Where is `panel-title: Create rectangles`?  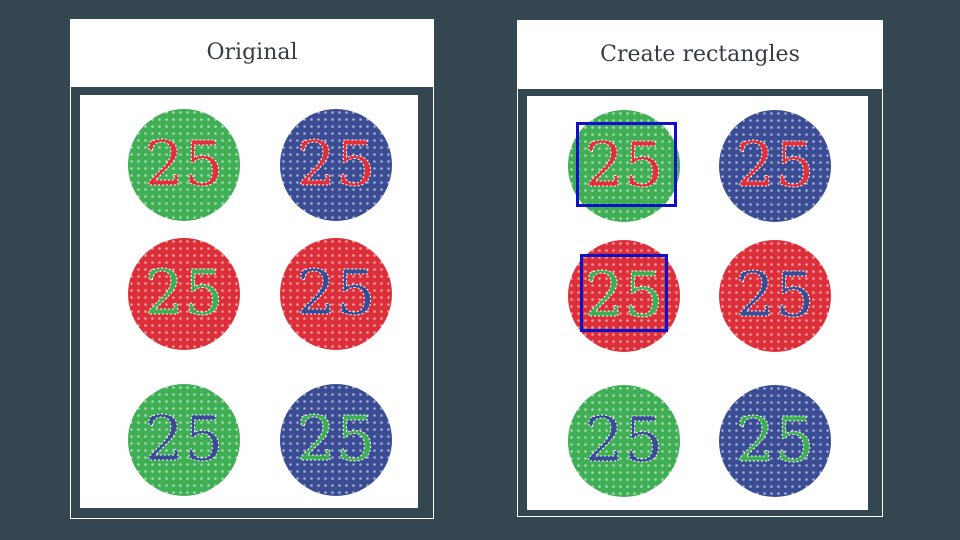 panel-title: Create rectangles is located at coordinates (700, 54).